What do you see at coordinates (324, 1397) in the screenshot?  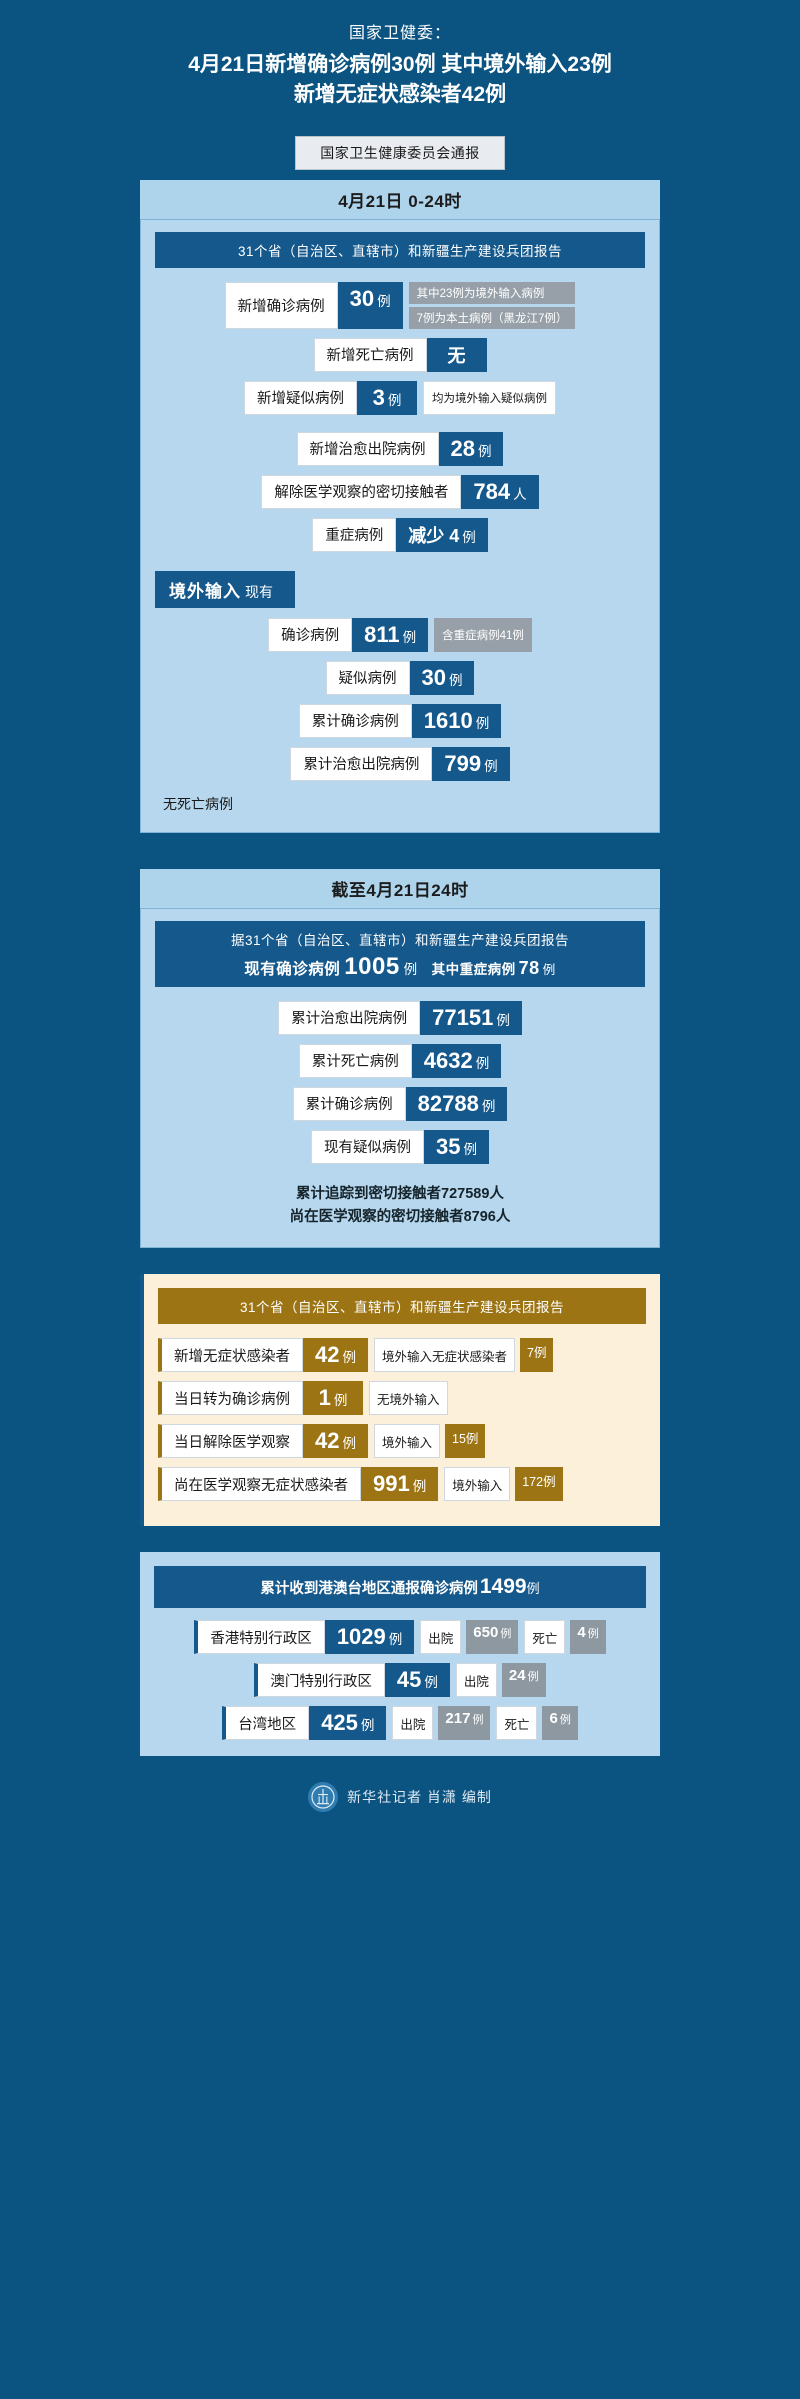 I see `row-value-number: 1` at bounding box center [324, 1397].